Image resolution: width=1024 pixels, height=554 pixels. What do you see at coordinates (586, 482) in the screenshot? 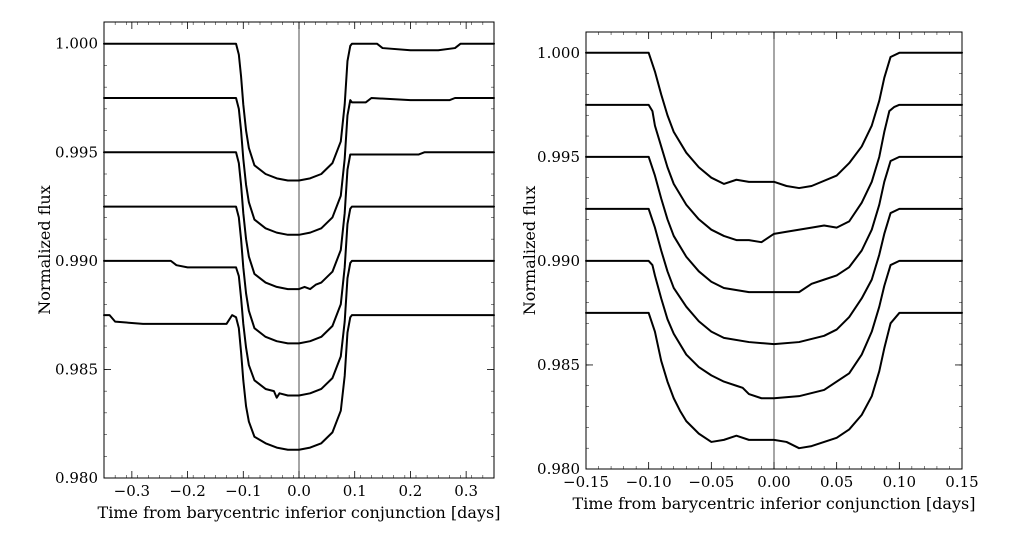
I see `x-tick-label: −0.15` at bounding box center [586, 482].